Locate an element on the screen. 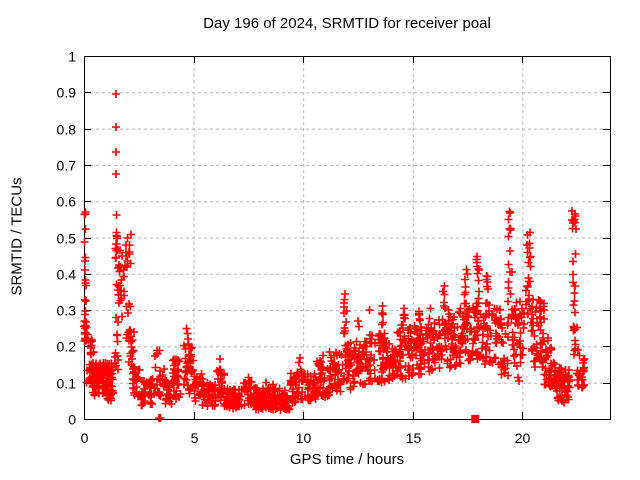 This screenshot has height=480, width=640. flag-marker is located at coordinates (475, 419).